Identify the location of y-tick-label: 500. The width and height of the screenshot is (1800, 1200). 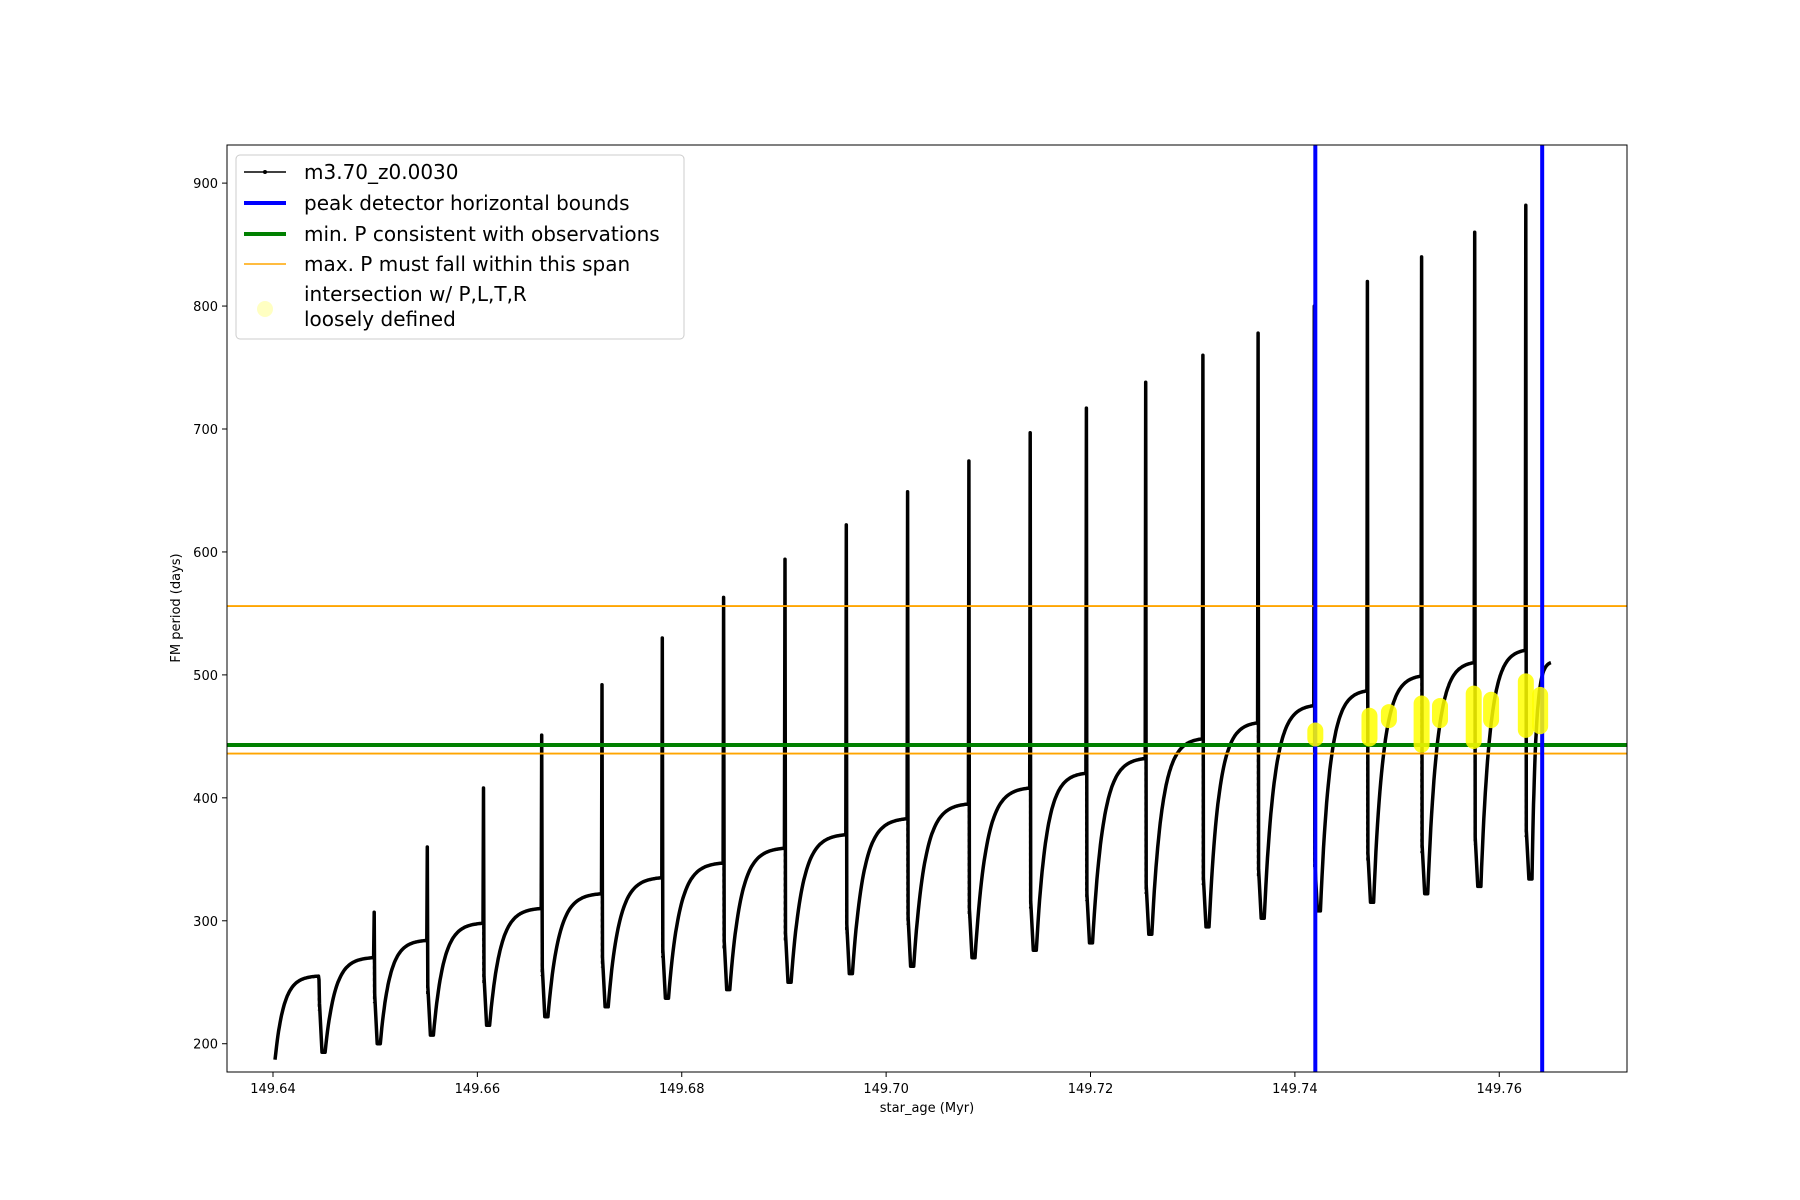
(205, 676).